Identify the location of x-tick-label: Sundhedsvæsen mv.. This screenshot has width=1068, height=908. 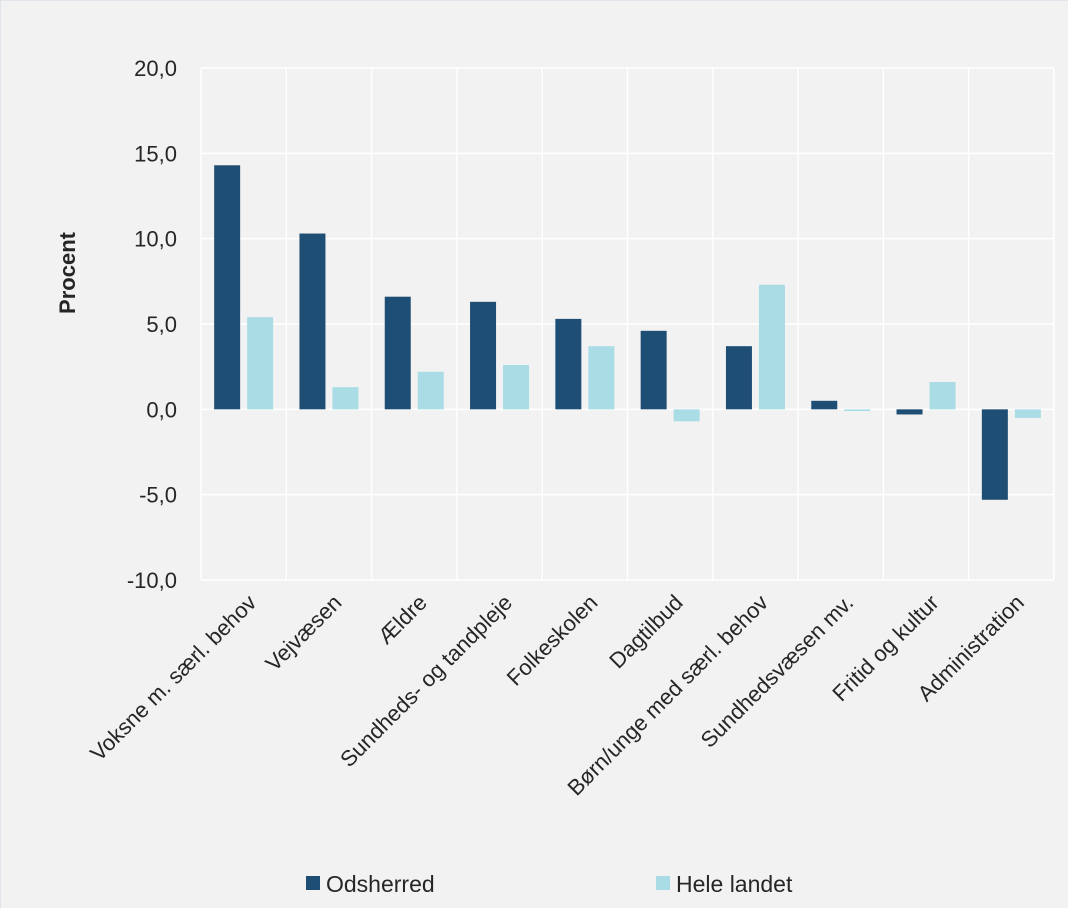
(777, 671).